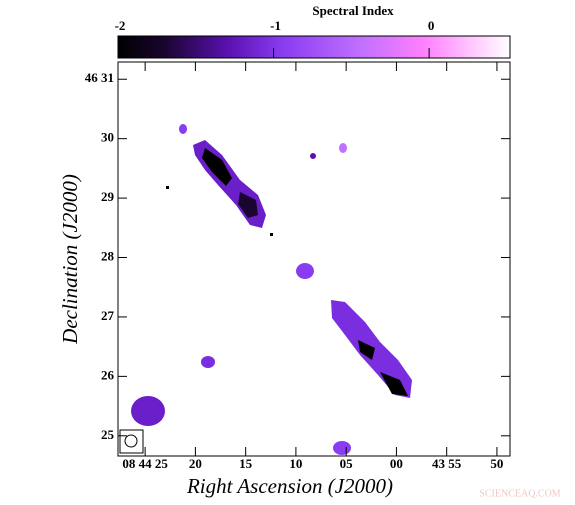  Describe the element at coordinates (353, 10) in the screenshot. I see `colorbar-title: Spectral Index` at that location.